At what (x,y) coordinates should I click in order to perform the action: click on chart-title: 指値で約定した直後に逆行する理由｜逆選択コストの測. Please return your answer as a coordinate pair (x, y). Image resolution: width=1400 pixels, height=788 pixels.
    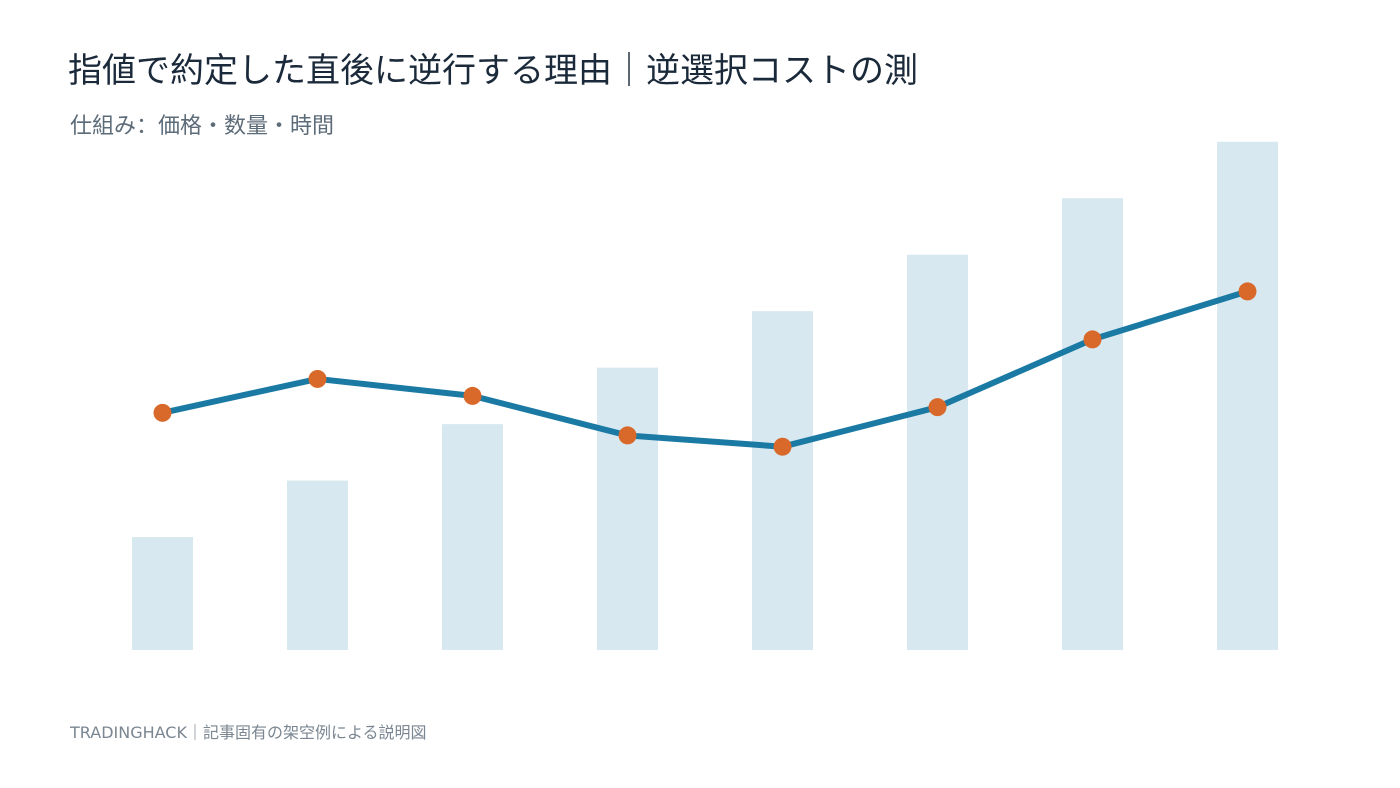
    Looking at the image, I should click on (493, 71).